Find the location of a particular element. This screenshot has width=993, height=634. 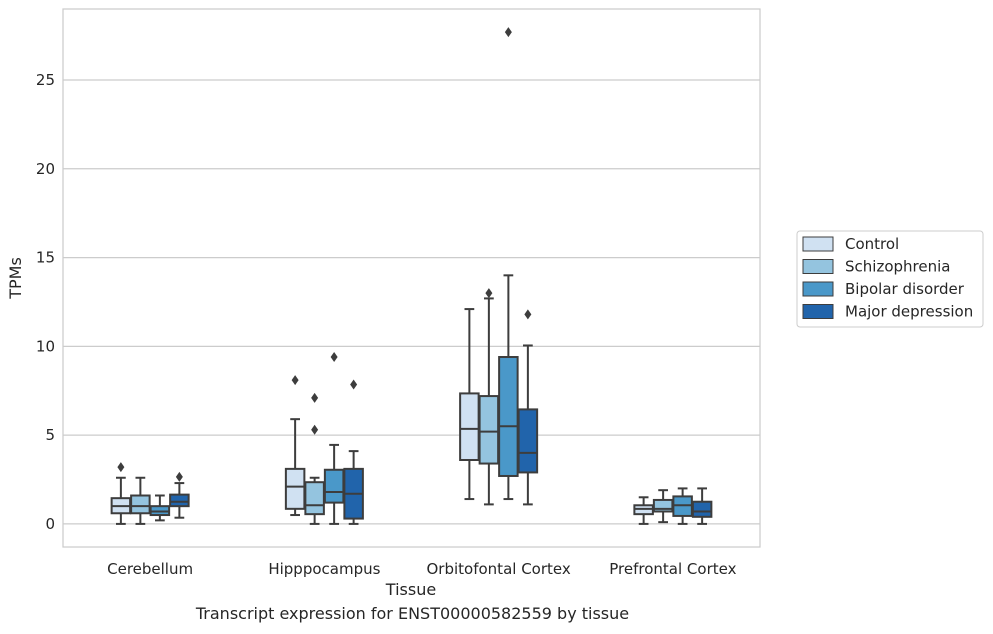

x-tick-label: Hipppocampus is located at coordinates (324, 569).